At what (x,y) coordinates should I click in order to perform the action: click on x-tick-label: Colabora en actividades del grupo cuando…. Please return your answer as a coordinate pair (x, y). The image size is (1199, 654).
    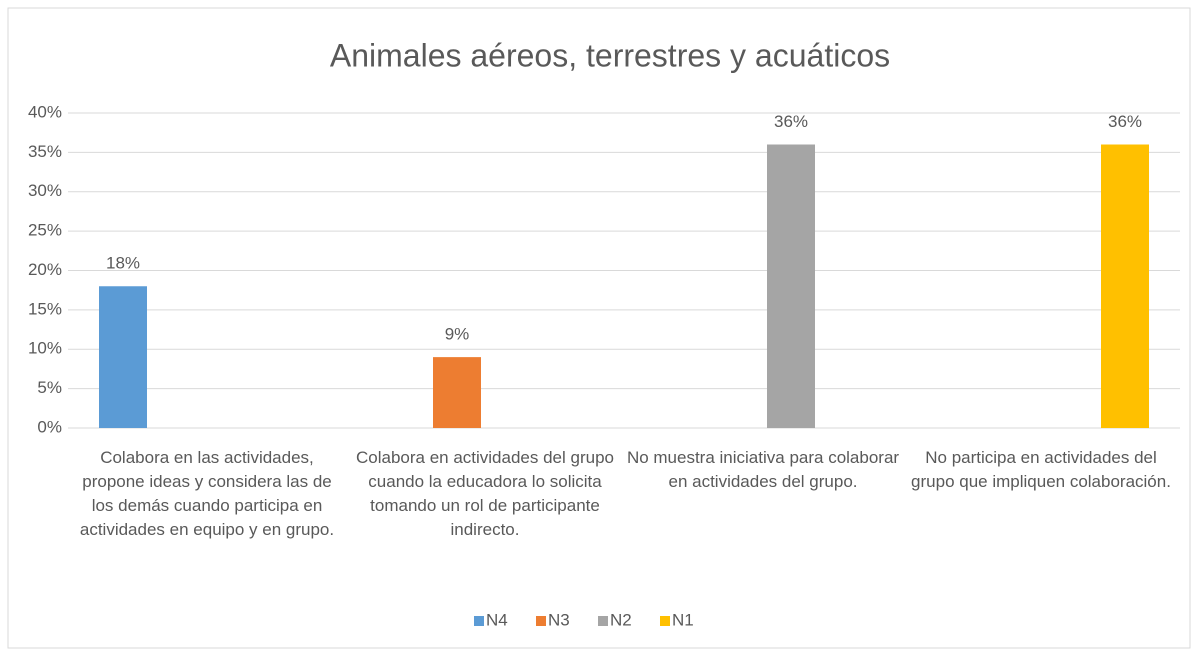
    Looking at the image, I should click on (484, 493).